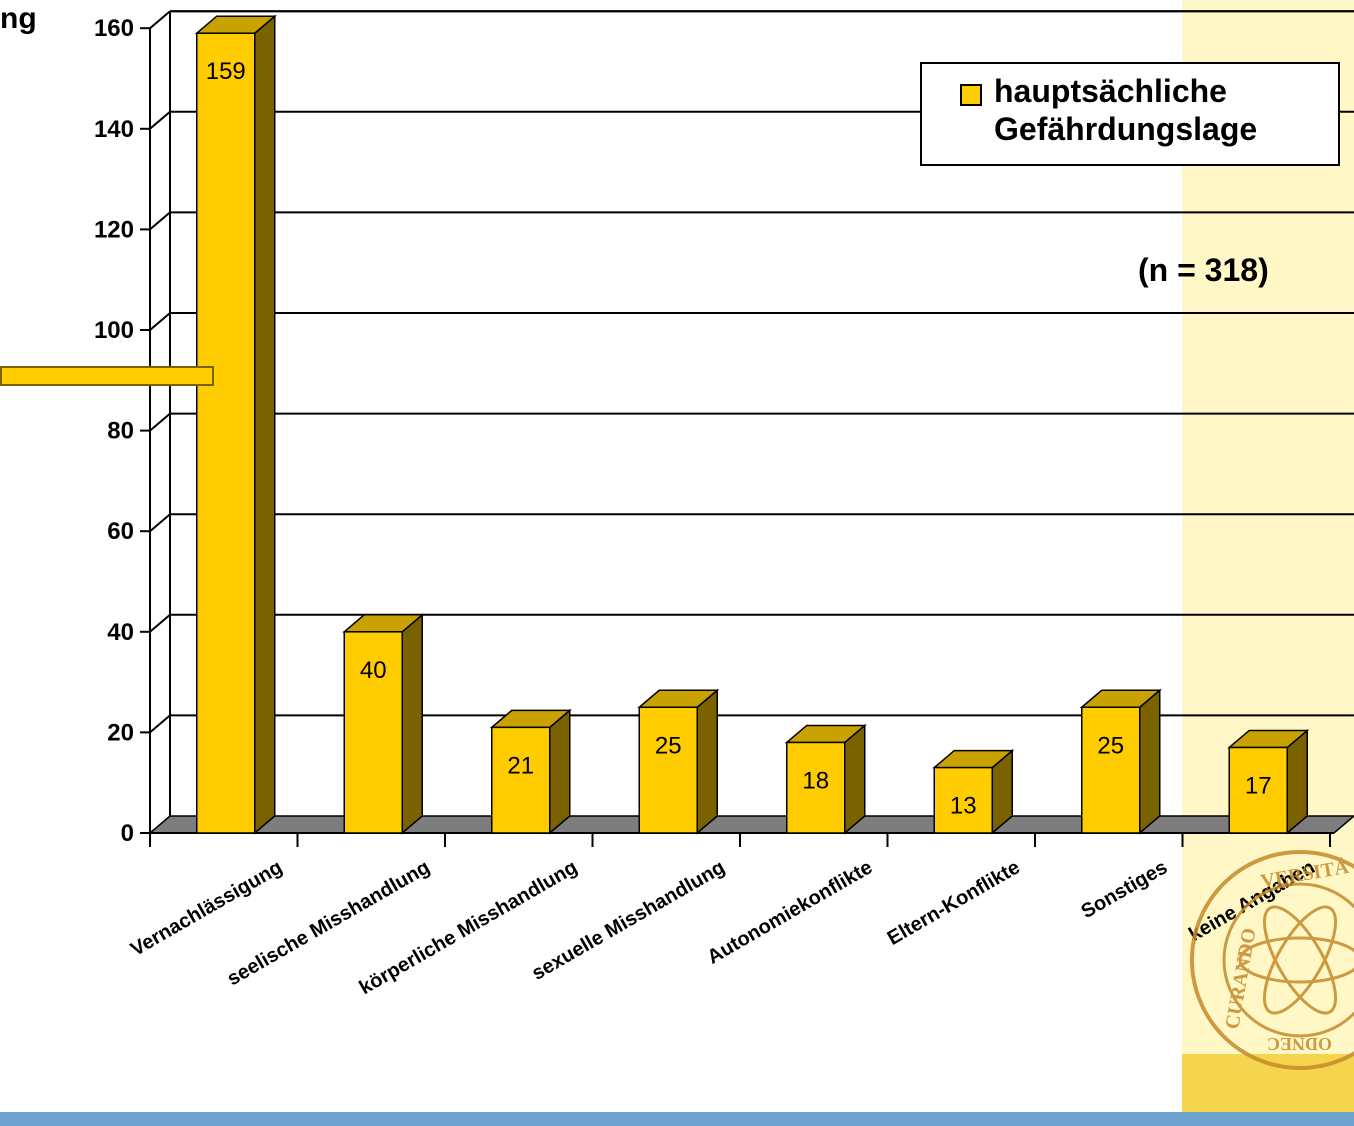  Describe the element at coordinates (114, 129) in the screenshot. I see `y-tick-label: 140` at that location.